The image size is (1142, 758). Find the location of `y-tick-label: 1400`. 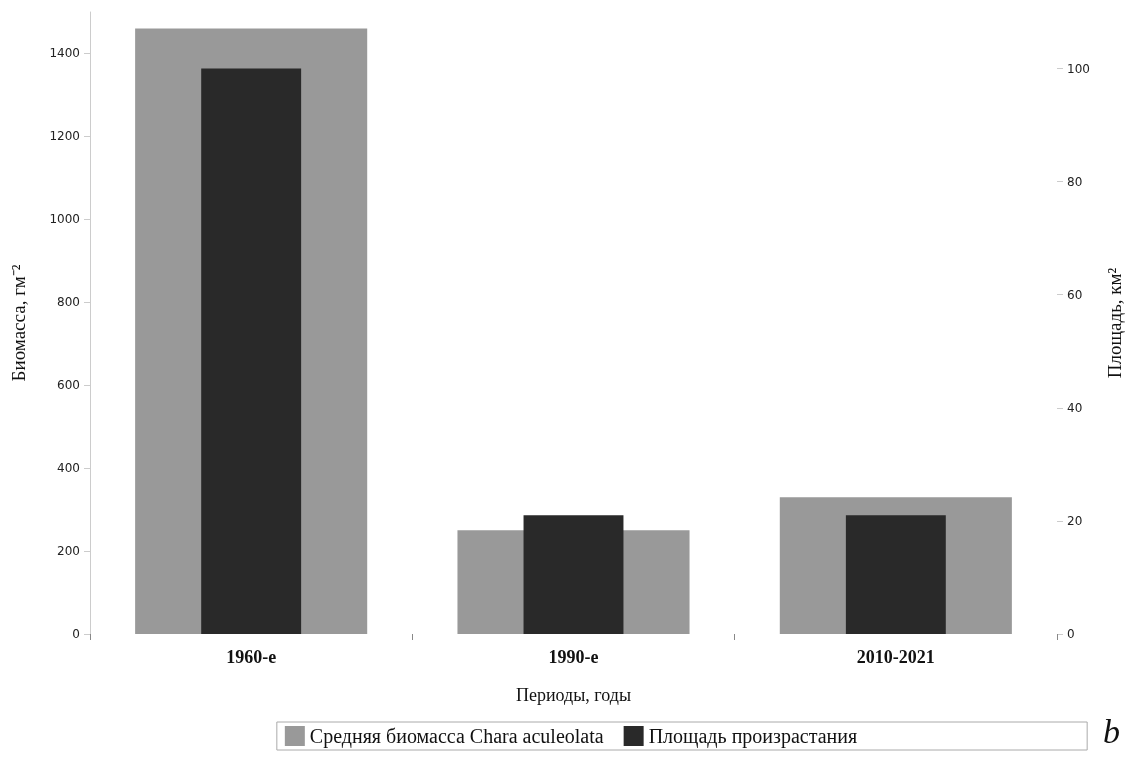

y-tick-label: 1400 is located at coordinates (64, 53).